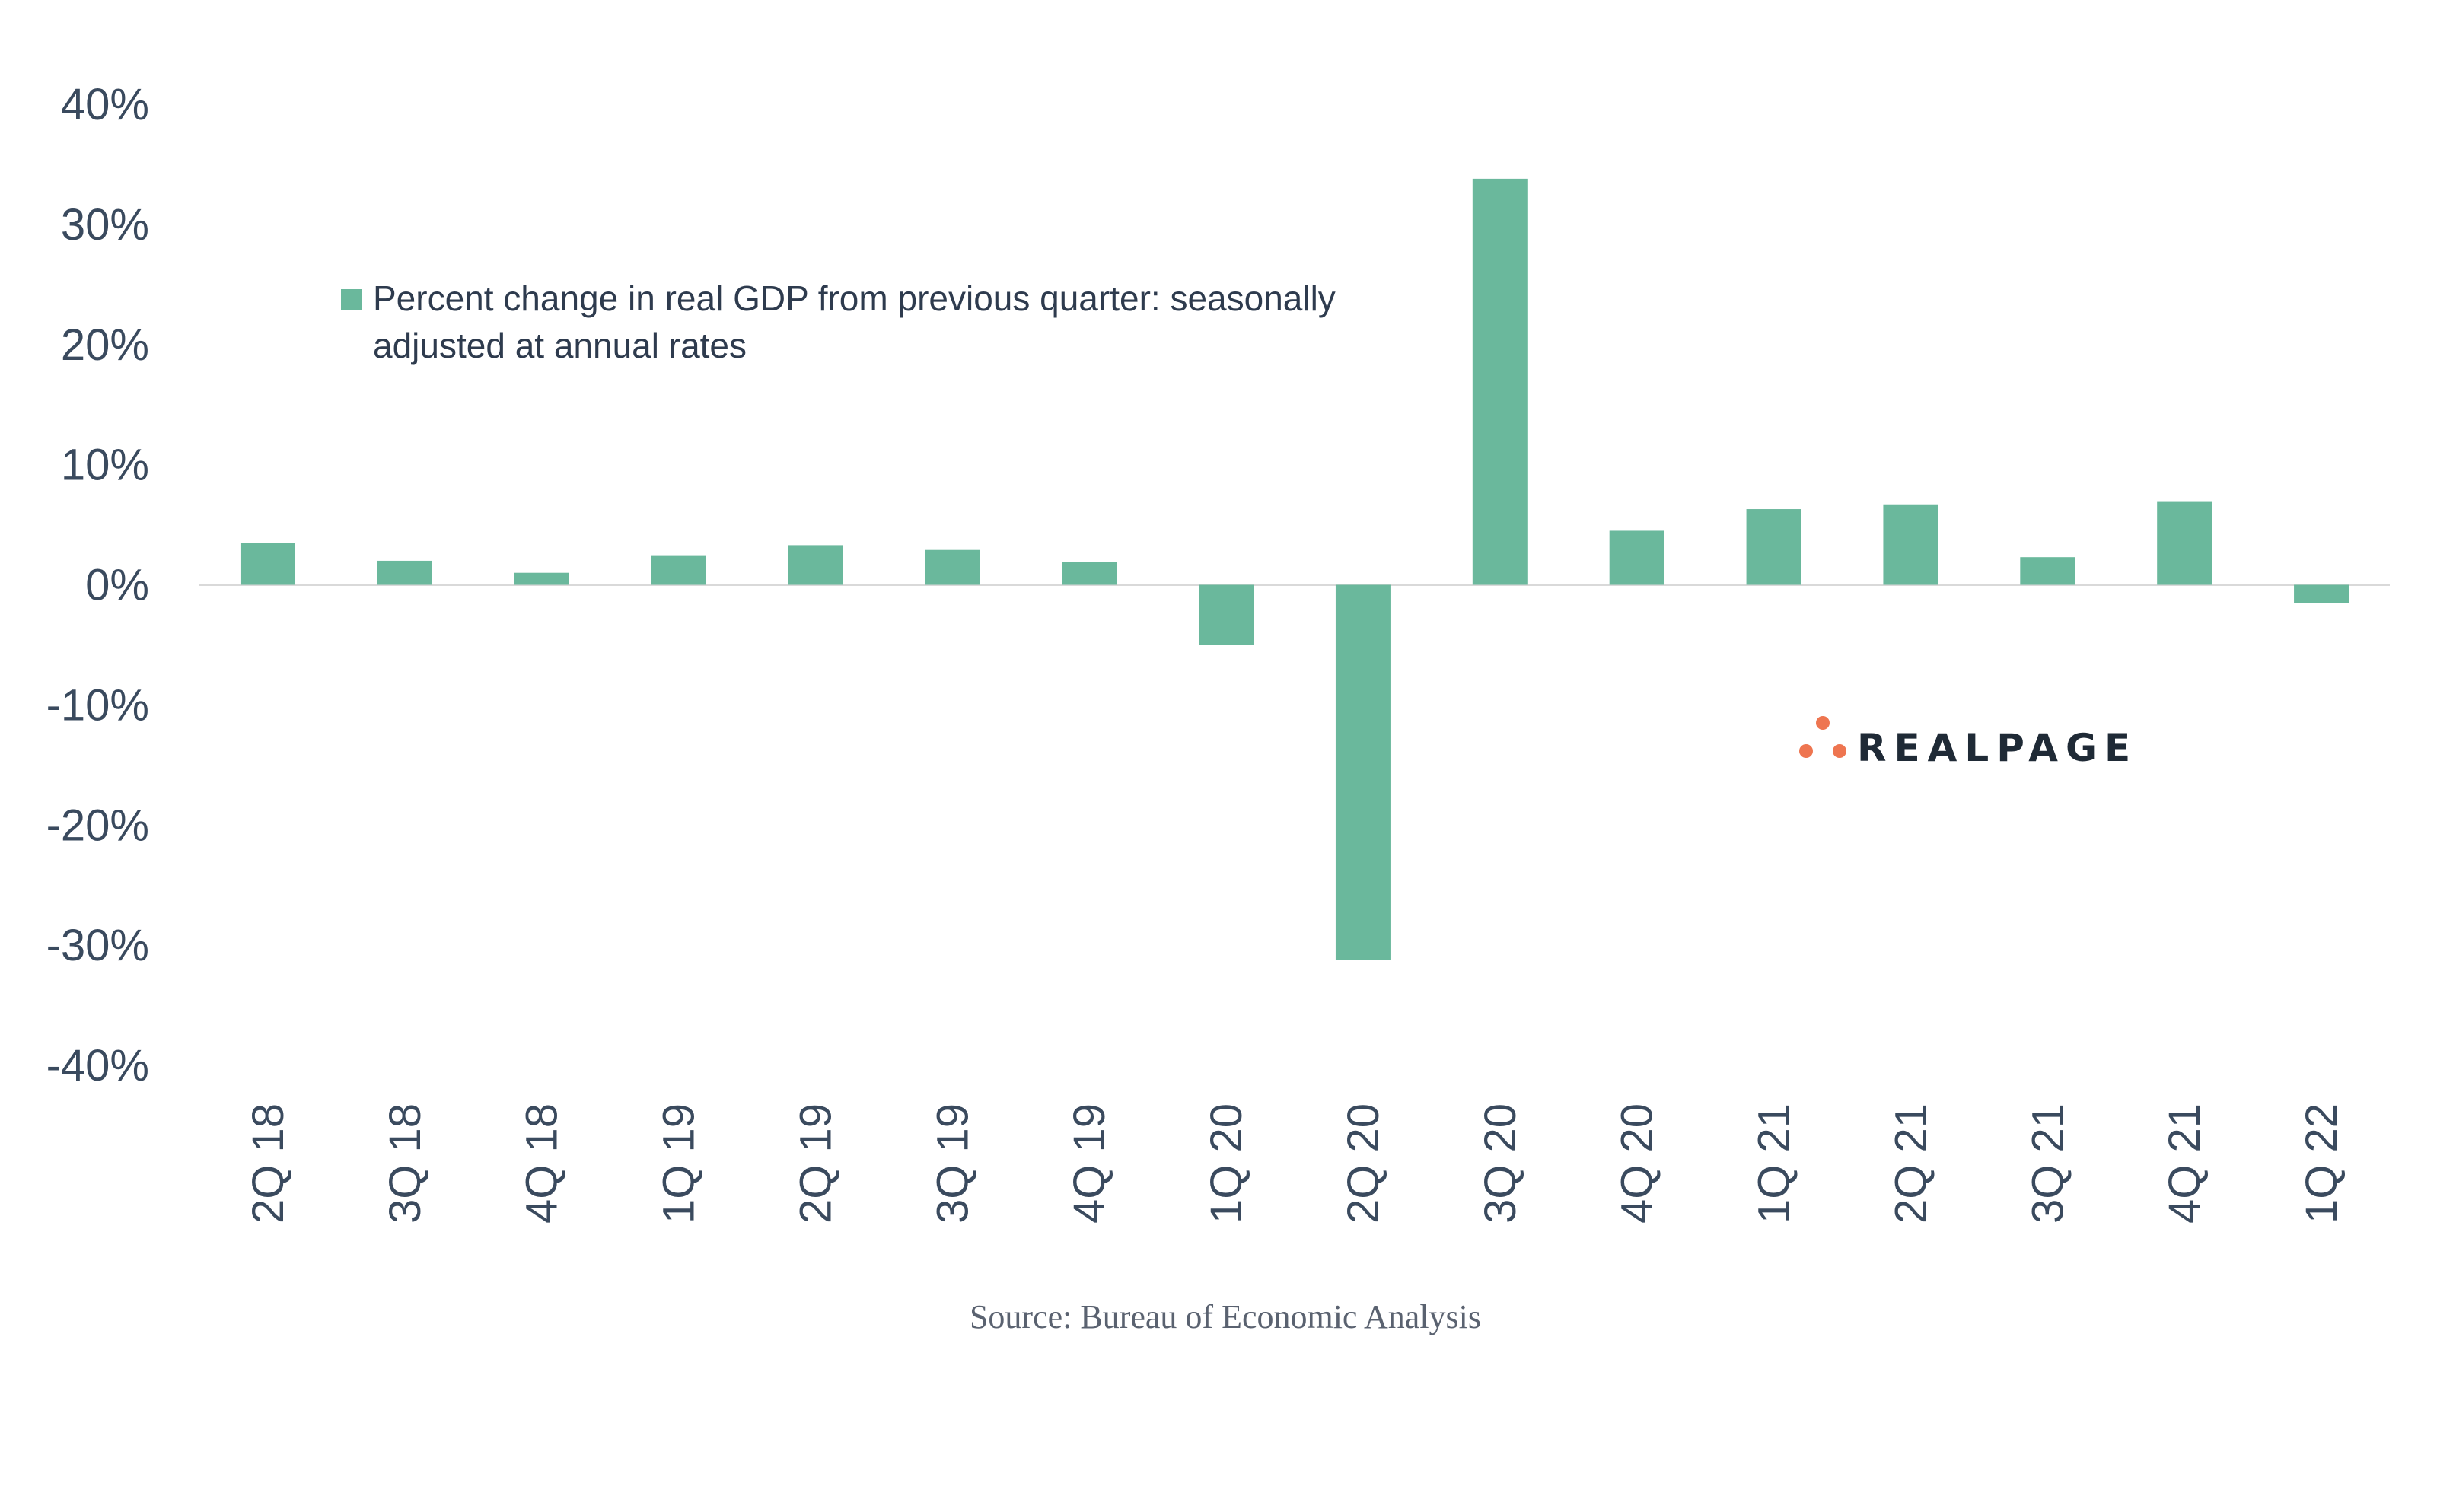  What do you see at coordinates (815, 1163) in the screenshot?
I see `x-tick-label: 2Q 19` at bounding box center [815, 1163].